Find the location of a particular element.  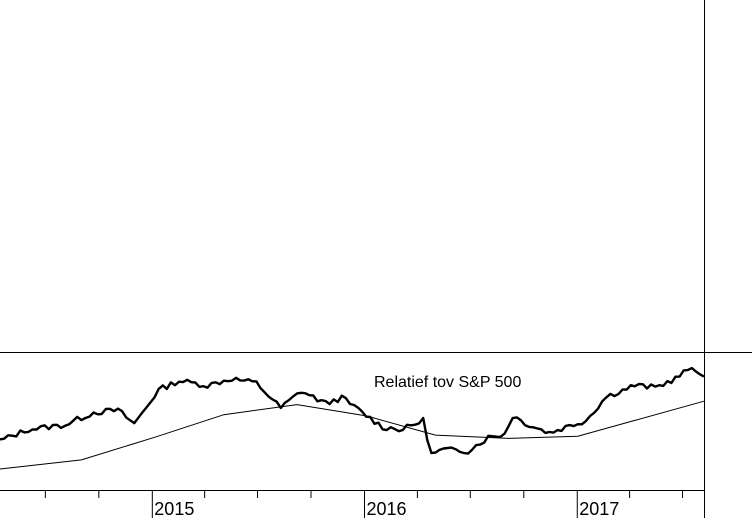

relative-average-line is located at coordinates (352, 435).